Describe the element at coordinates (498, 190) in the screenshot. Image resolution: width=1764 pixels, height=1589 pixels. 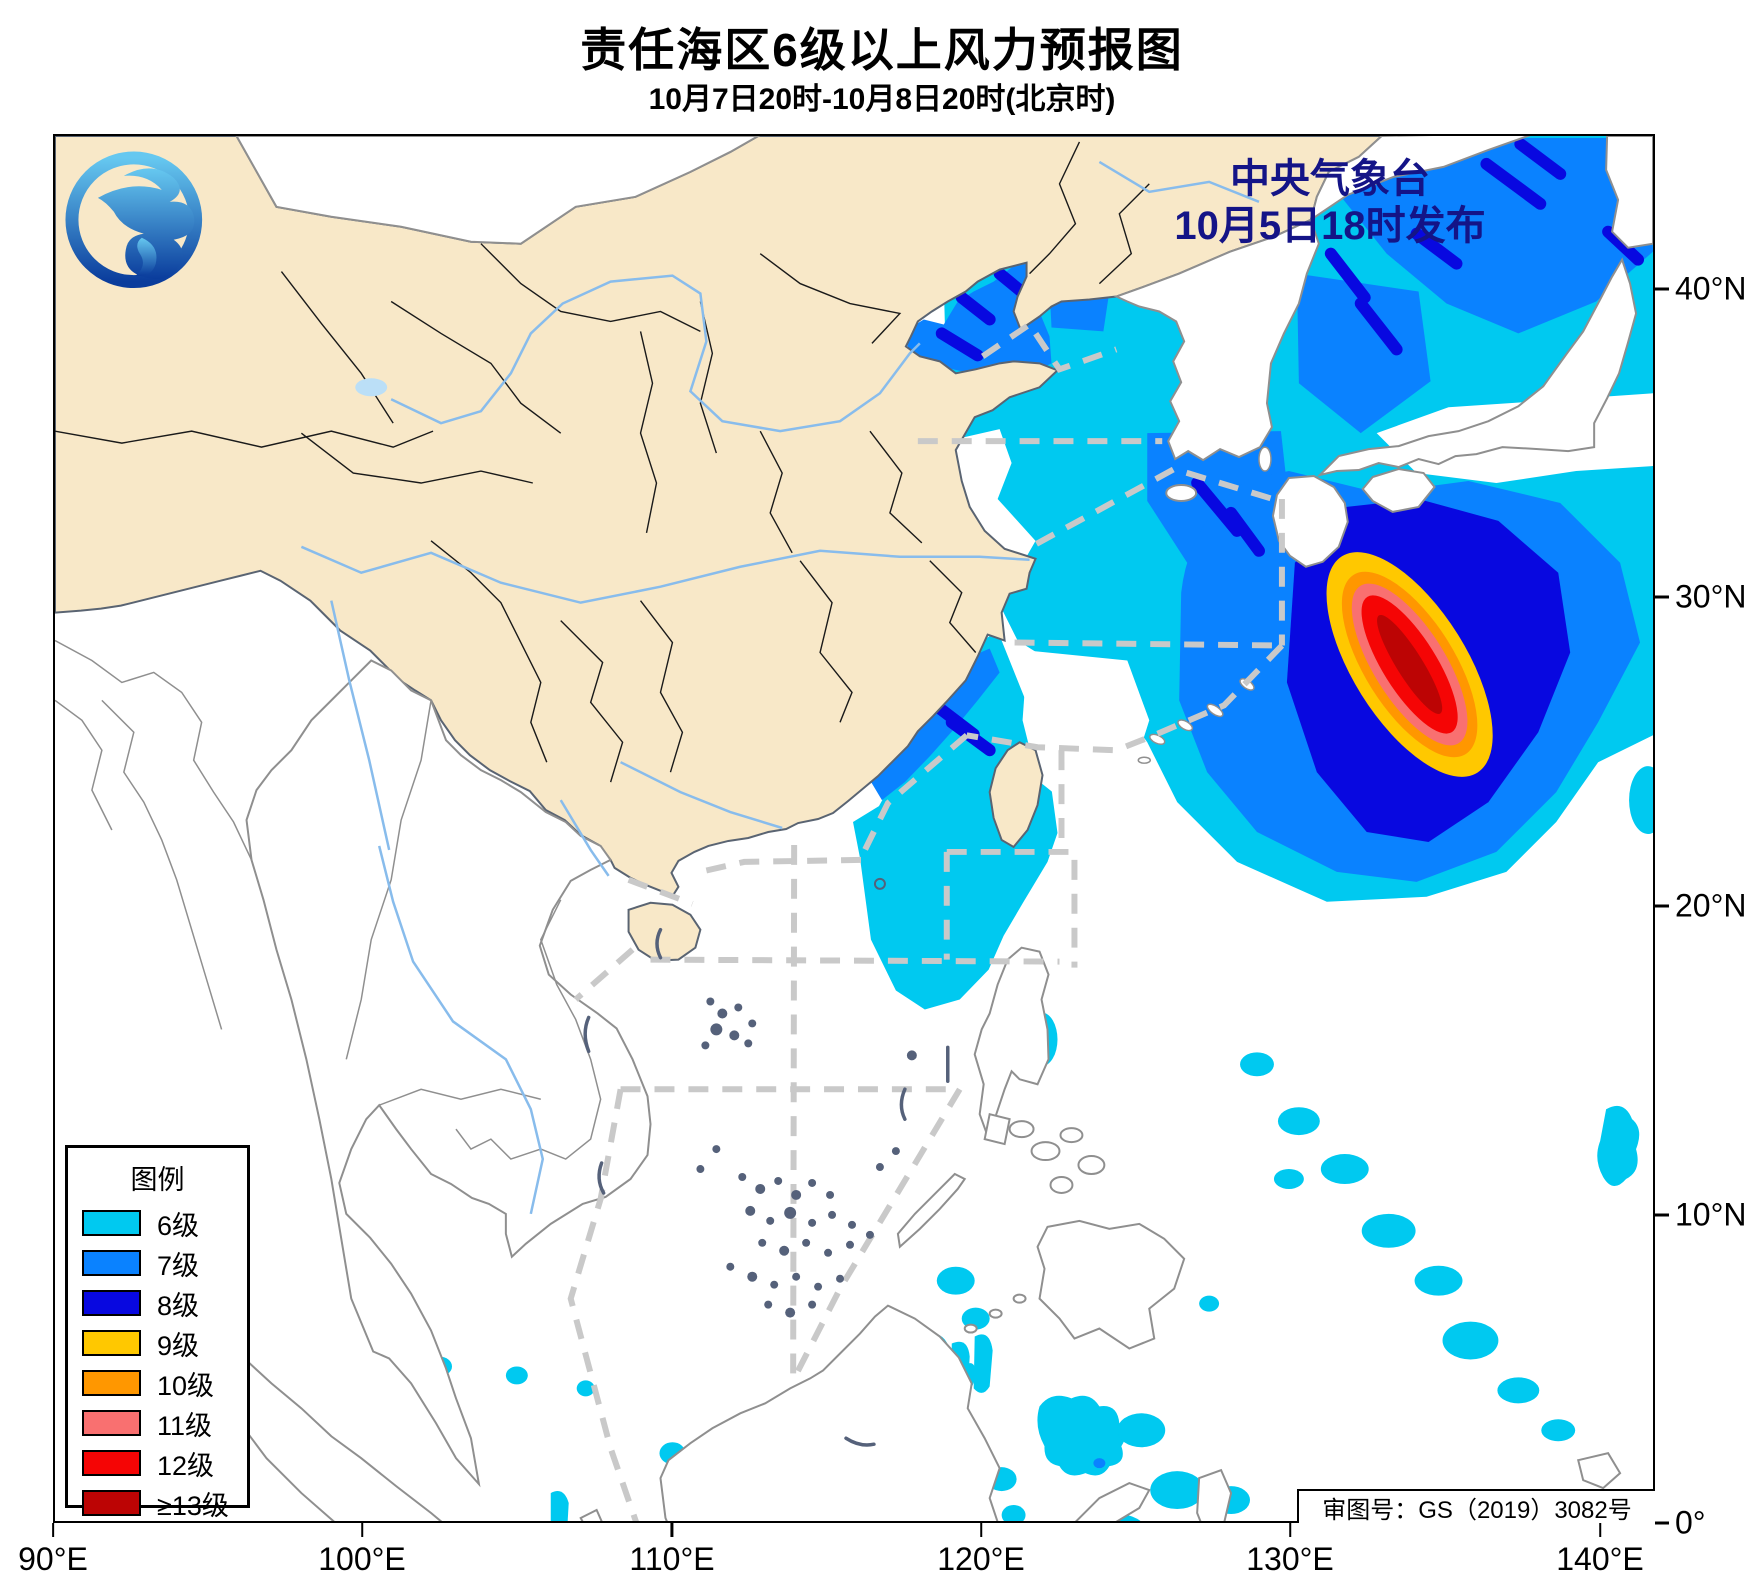
I see `mongolia` at that location.